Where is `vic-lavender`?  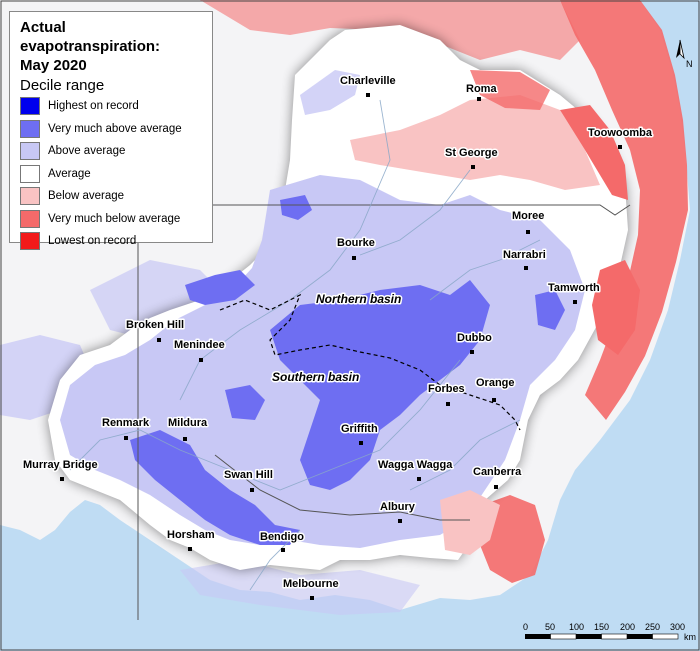
vic-lavender is located at coordinates (300, 587).